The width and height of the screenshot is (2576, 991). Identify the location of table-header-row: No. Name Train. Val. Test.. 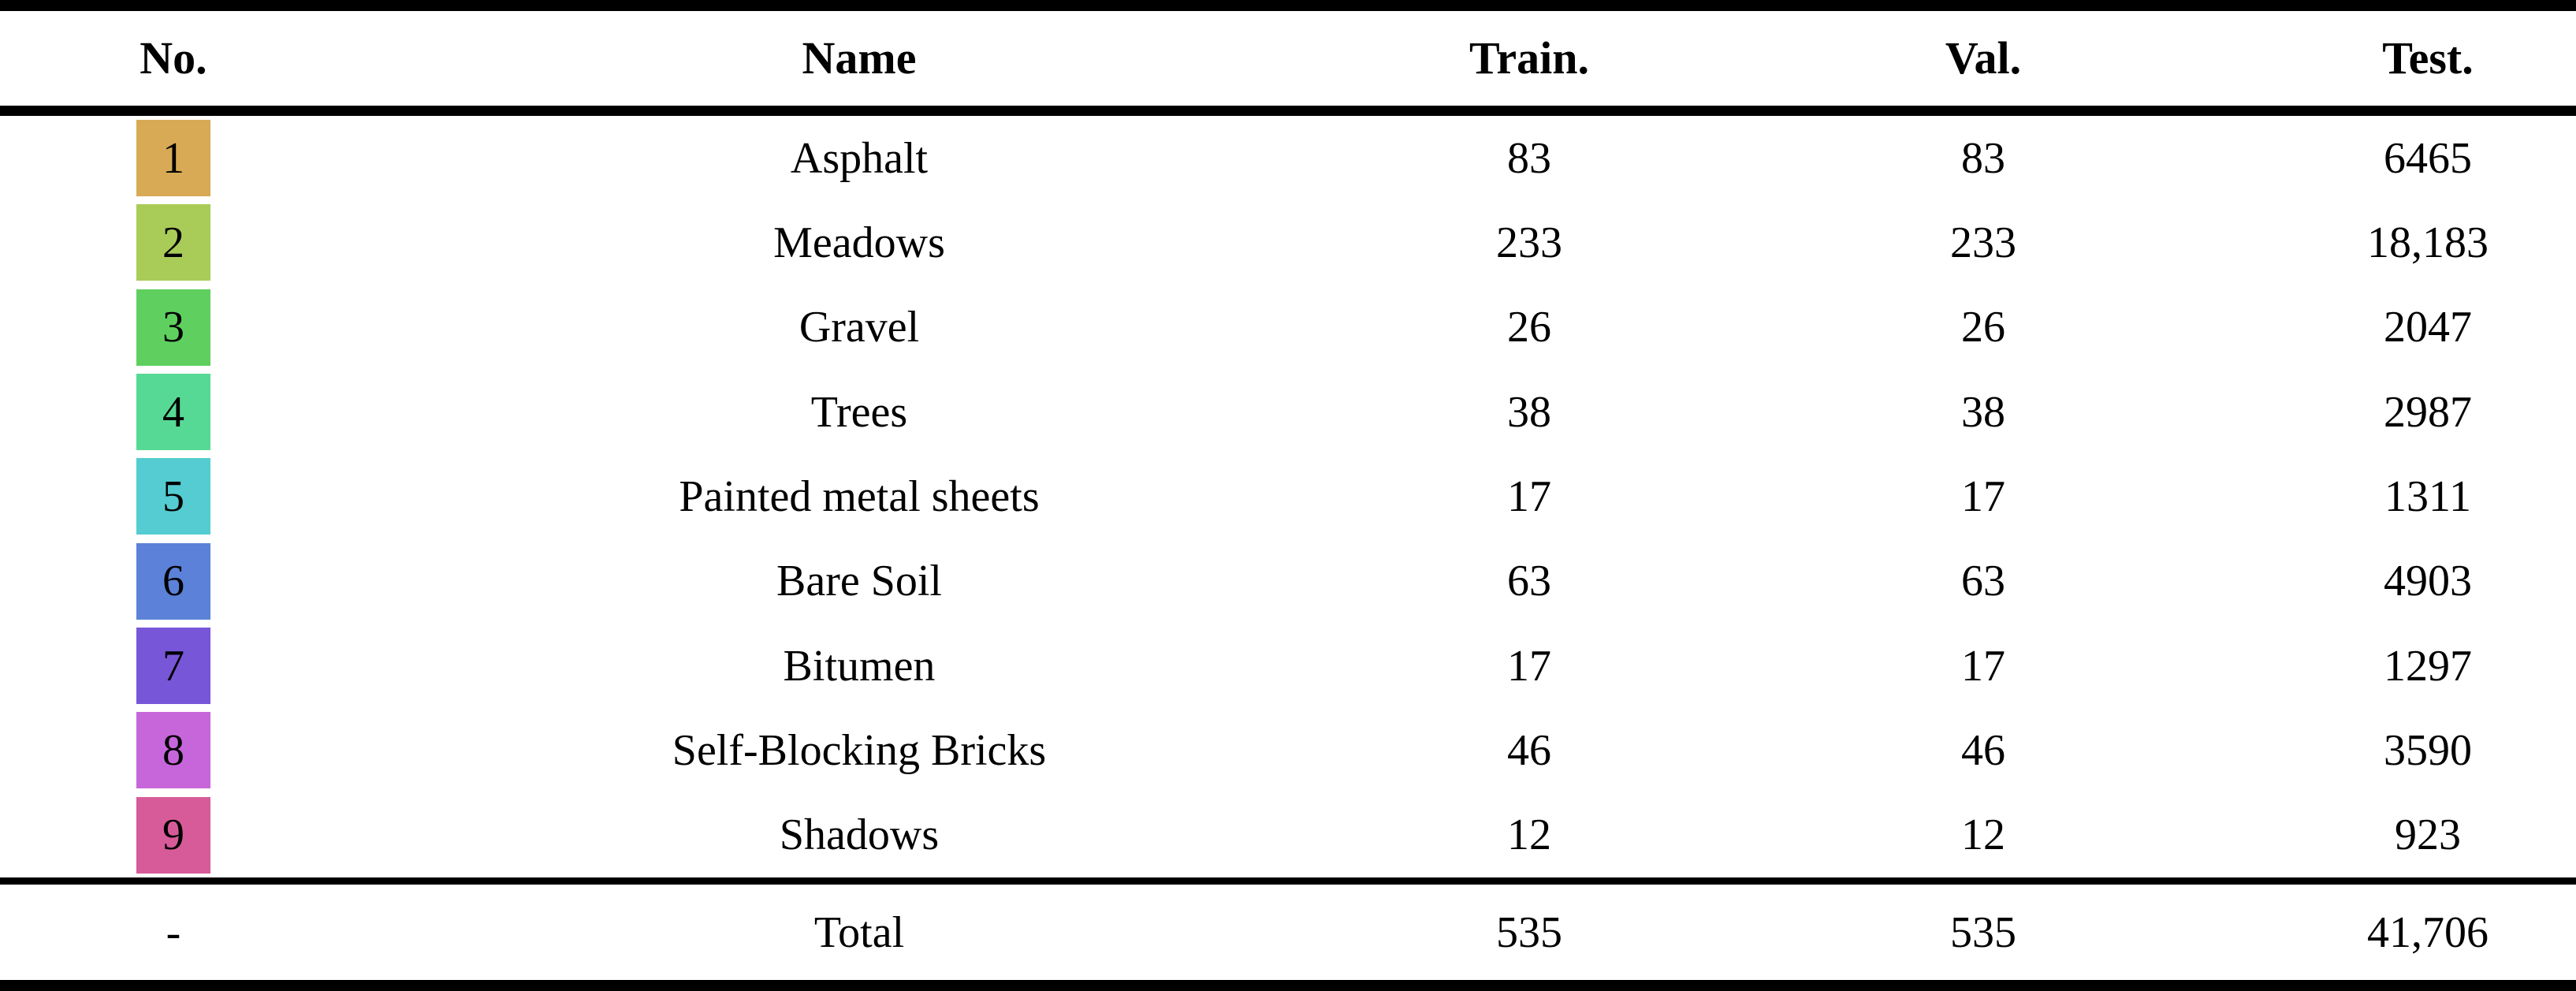
(1288, 59).